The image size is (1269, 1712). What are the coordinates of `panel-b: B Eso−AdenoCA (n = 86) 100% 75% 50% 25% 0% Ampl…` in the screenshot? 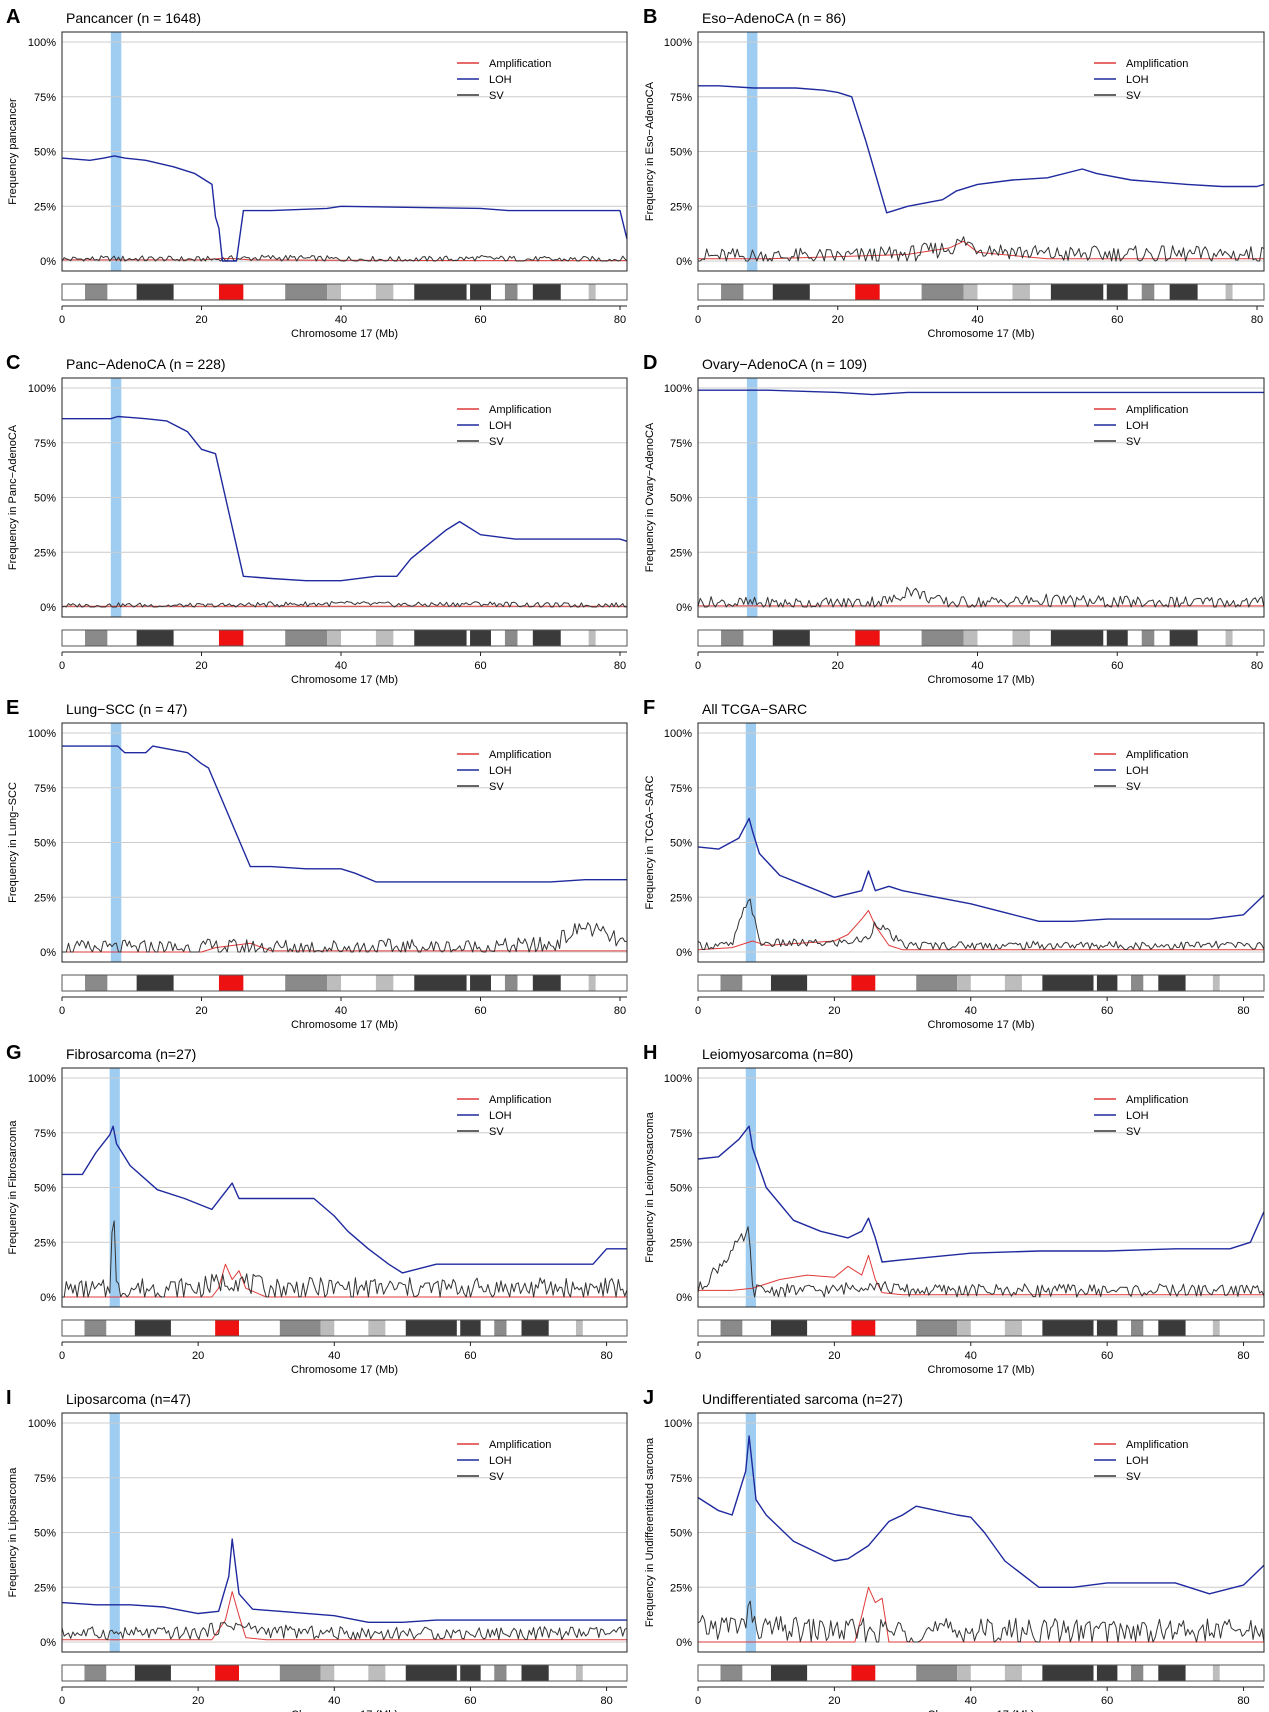 It's located at (954, 173).